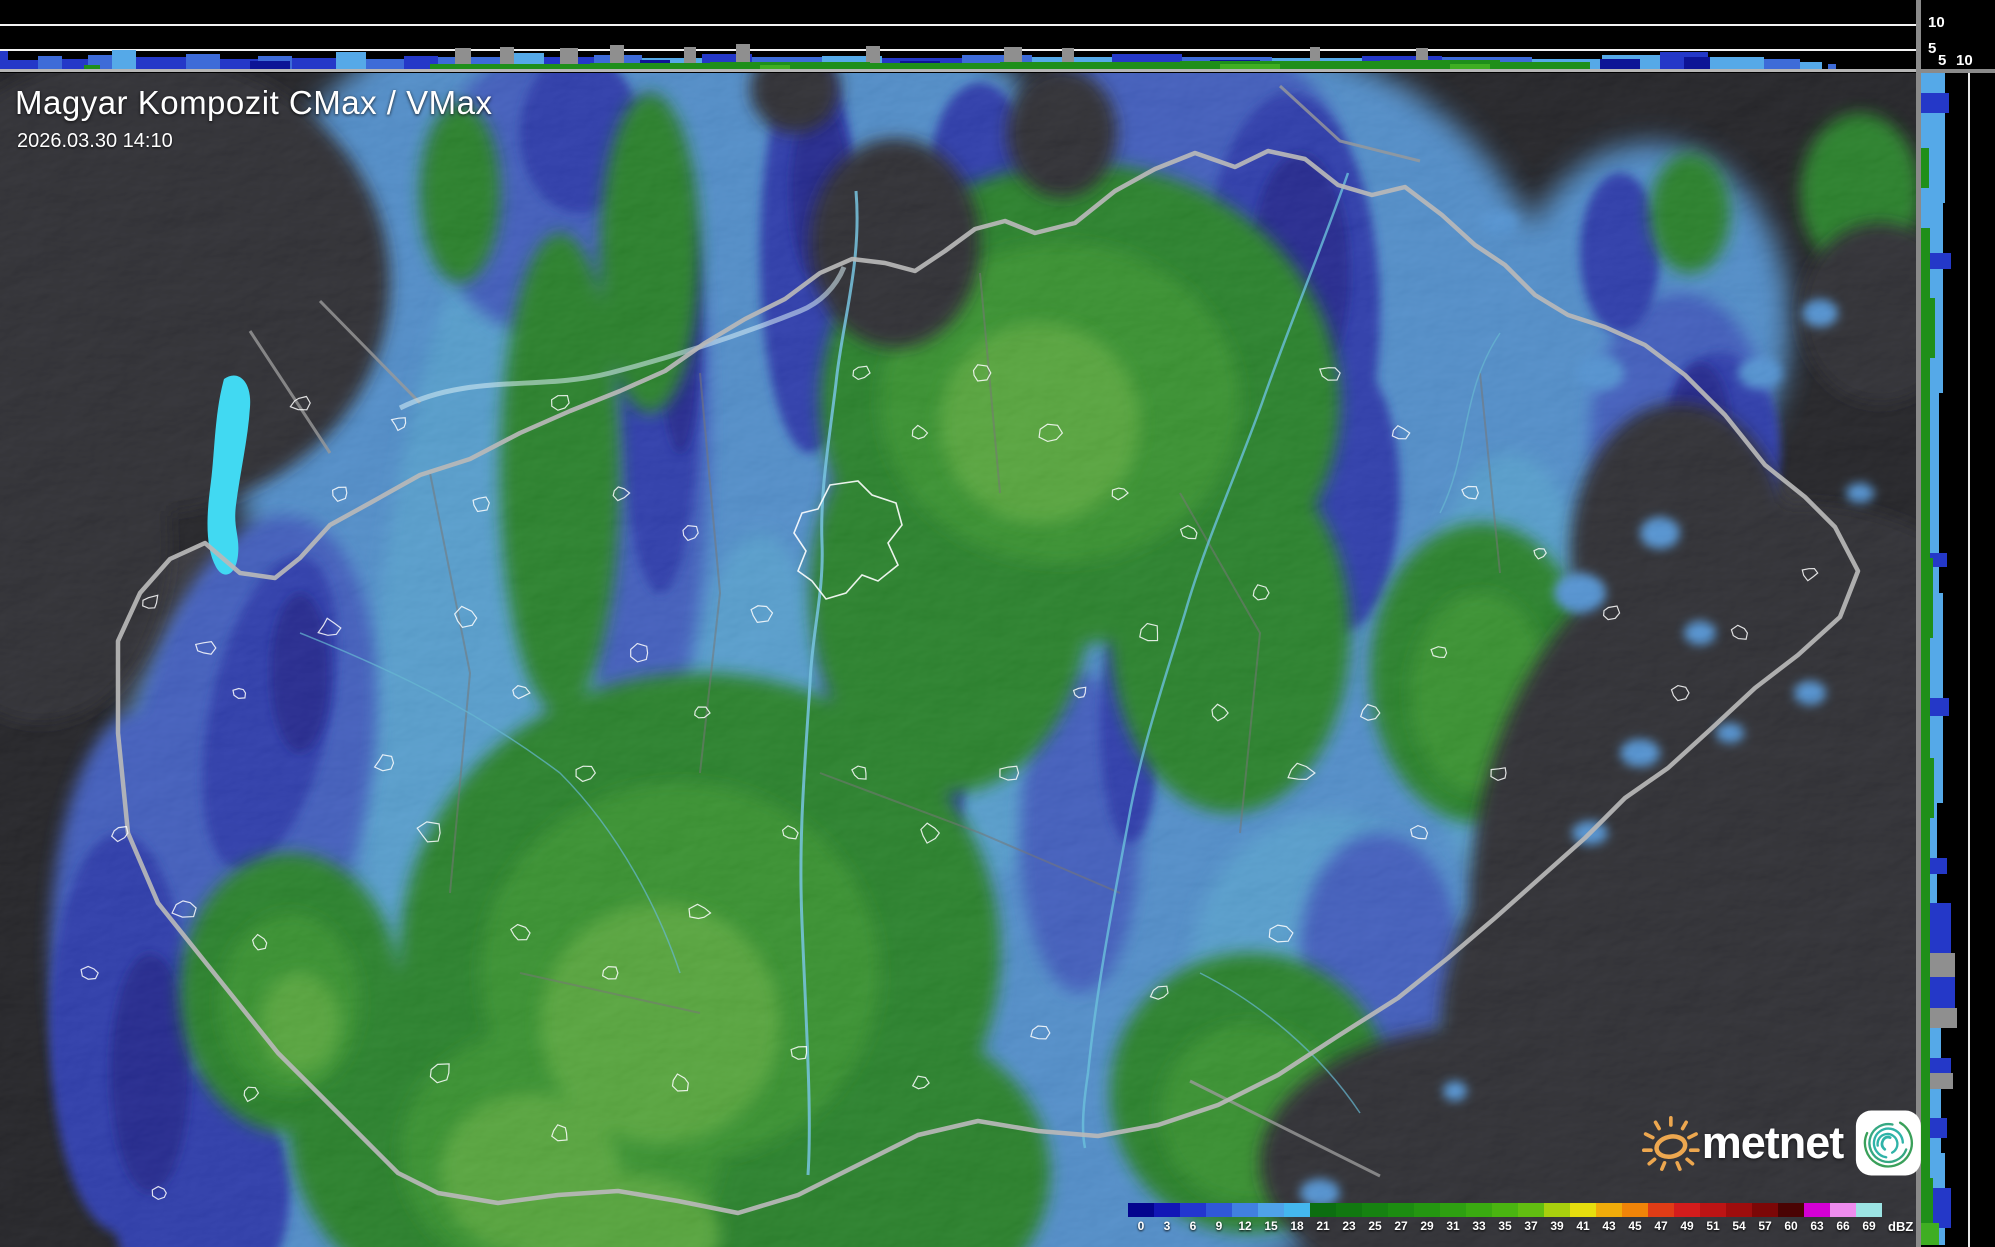 The width and height of the screenshot is (1995, 1247). I want to click on colorbar-tick: 43, so click(1609, 1226).